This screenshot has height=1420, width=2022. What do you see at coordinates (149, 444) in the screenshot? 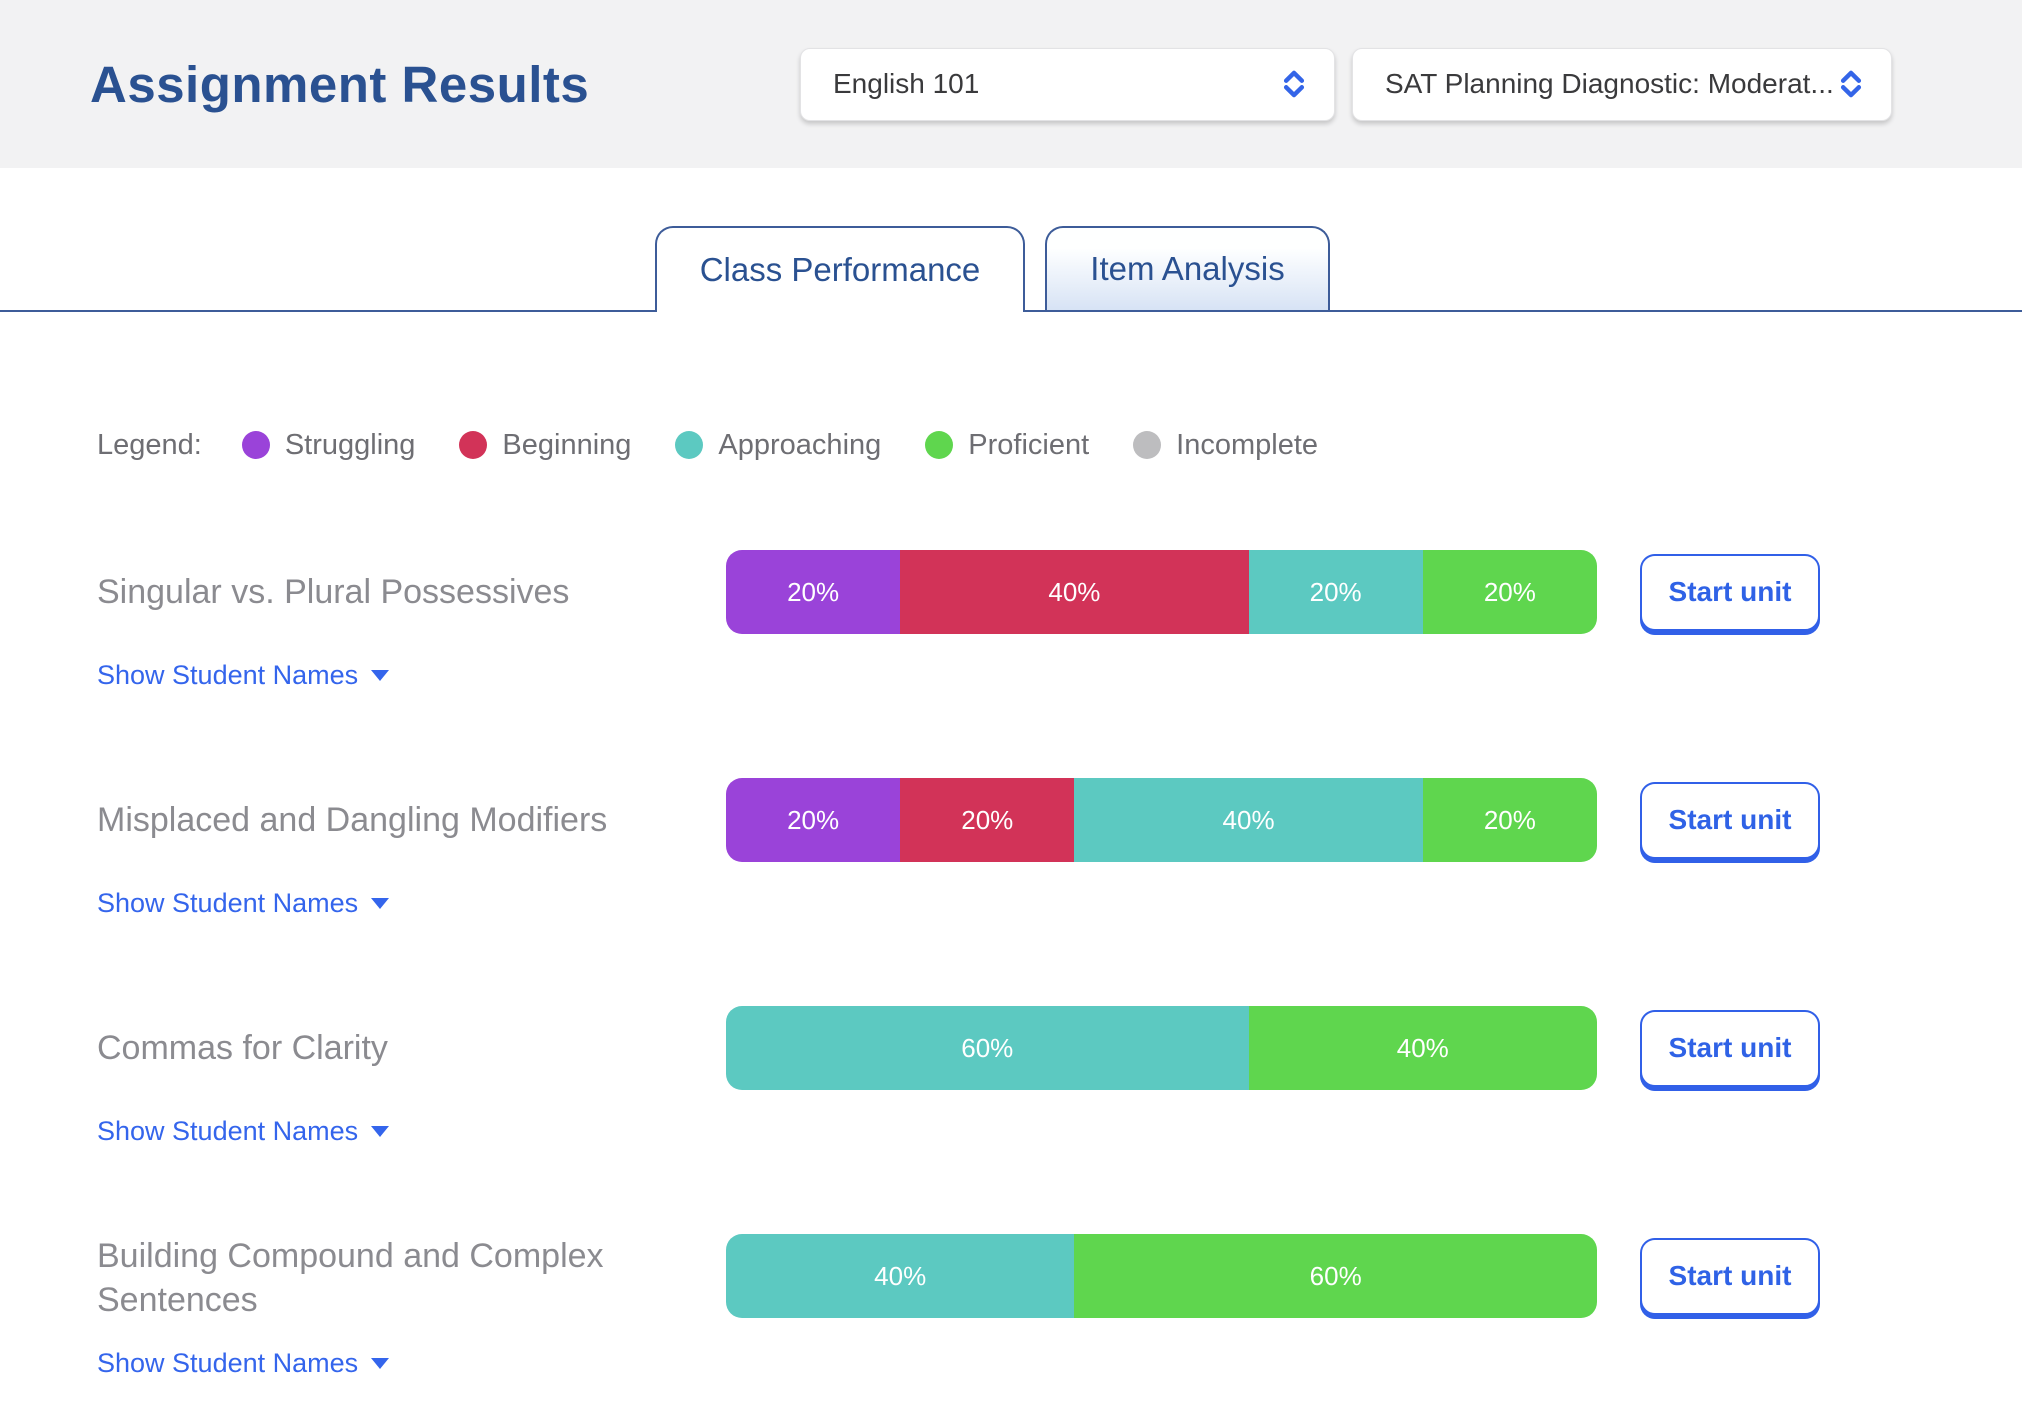
I see `legend-label: Legend:` at bounding box center [149, 444].